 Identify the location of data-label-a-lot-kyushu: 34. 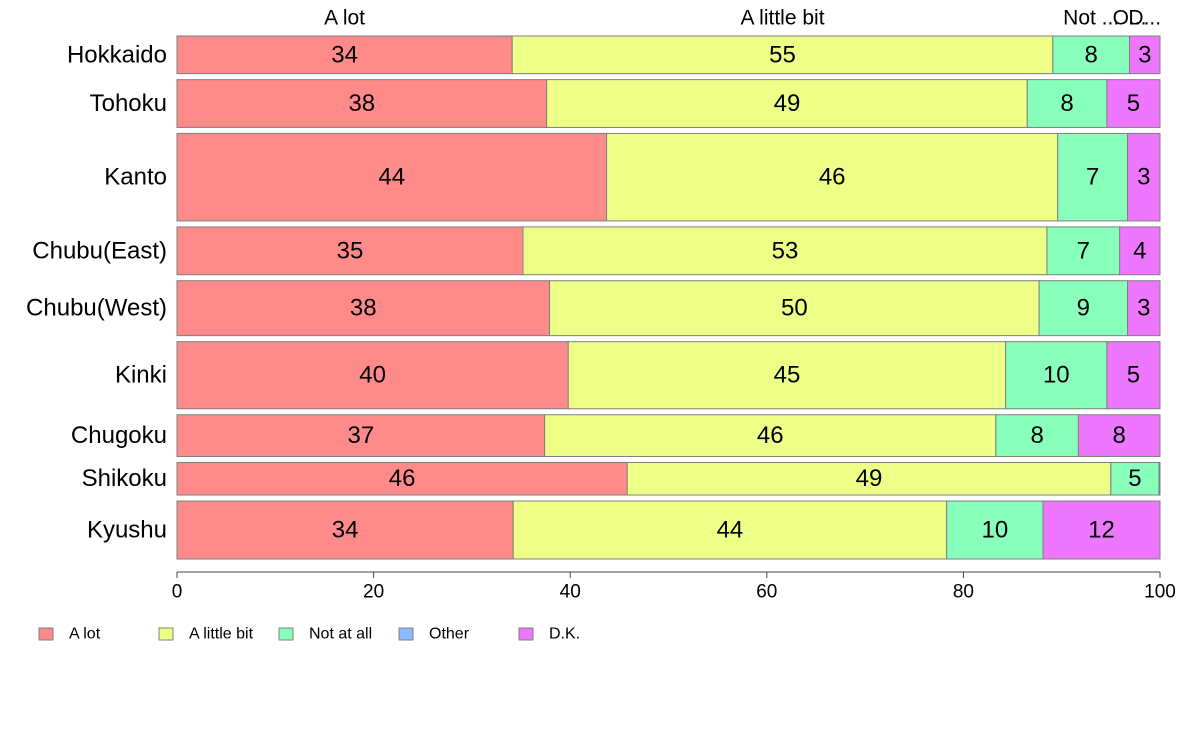
(345, 530).